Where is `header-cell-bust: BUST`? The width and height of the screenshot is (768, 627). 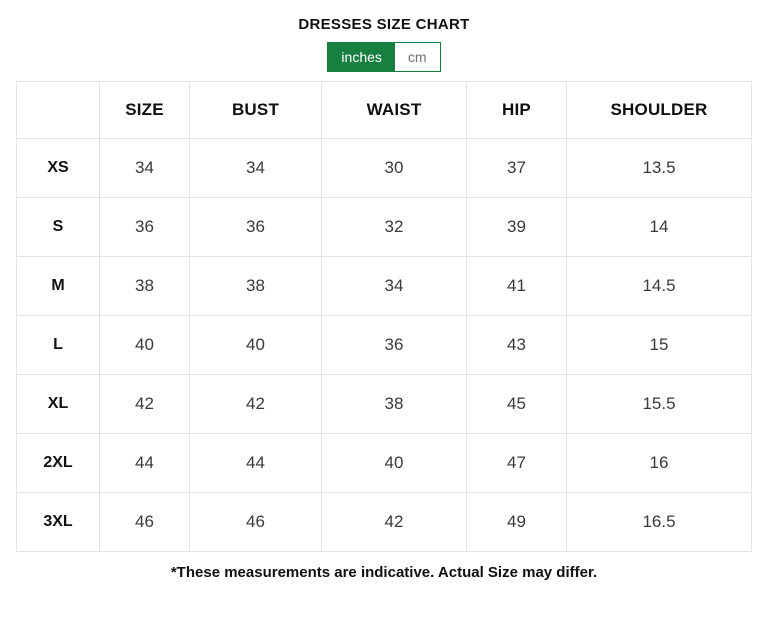 header-cell-bust: BUST is located at coordinates (255, 110).